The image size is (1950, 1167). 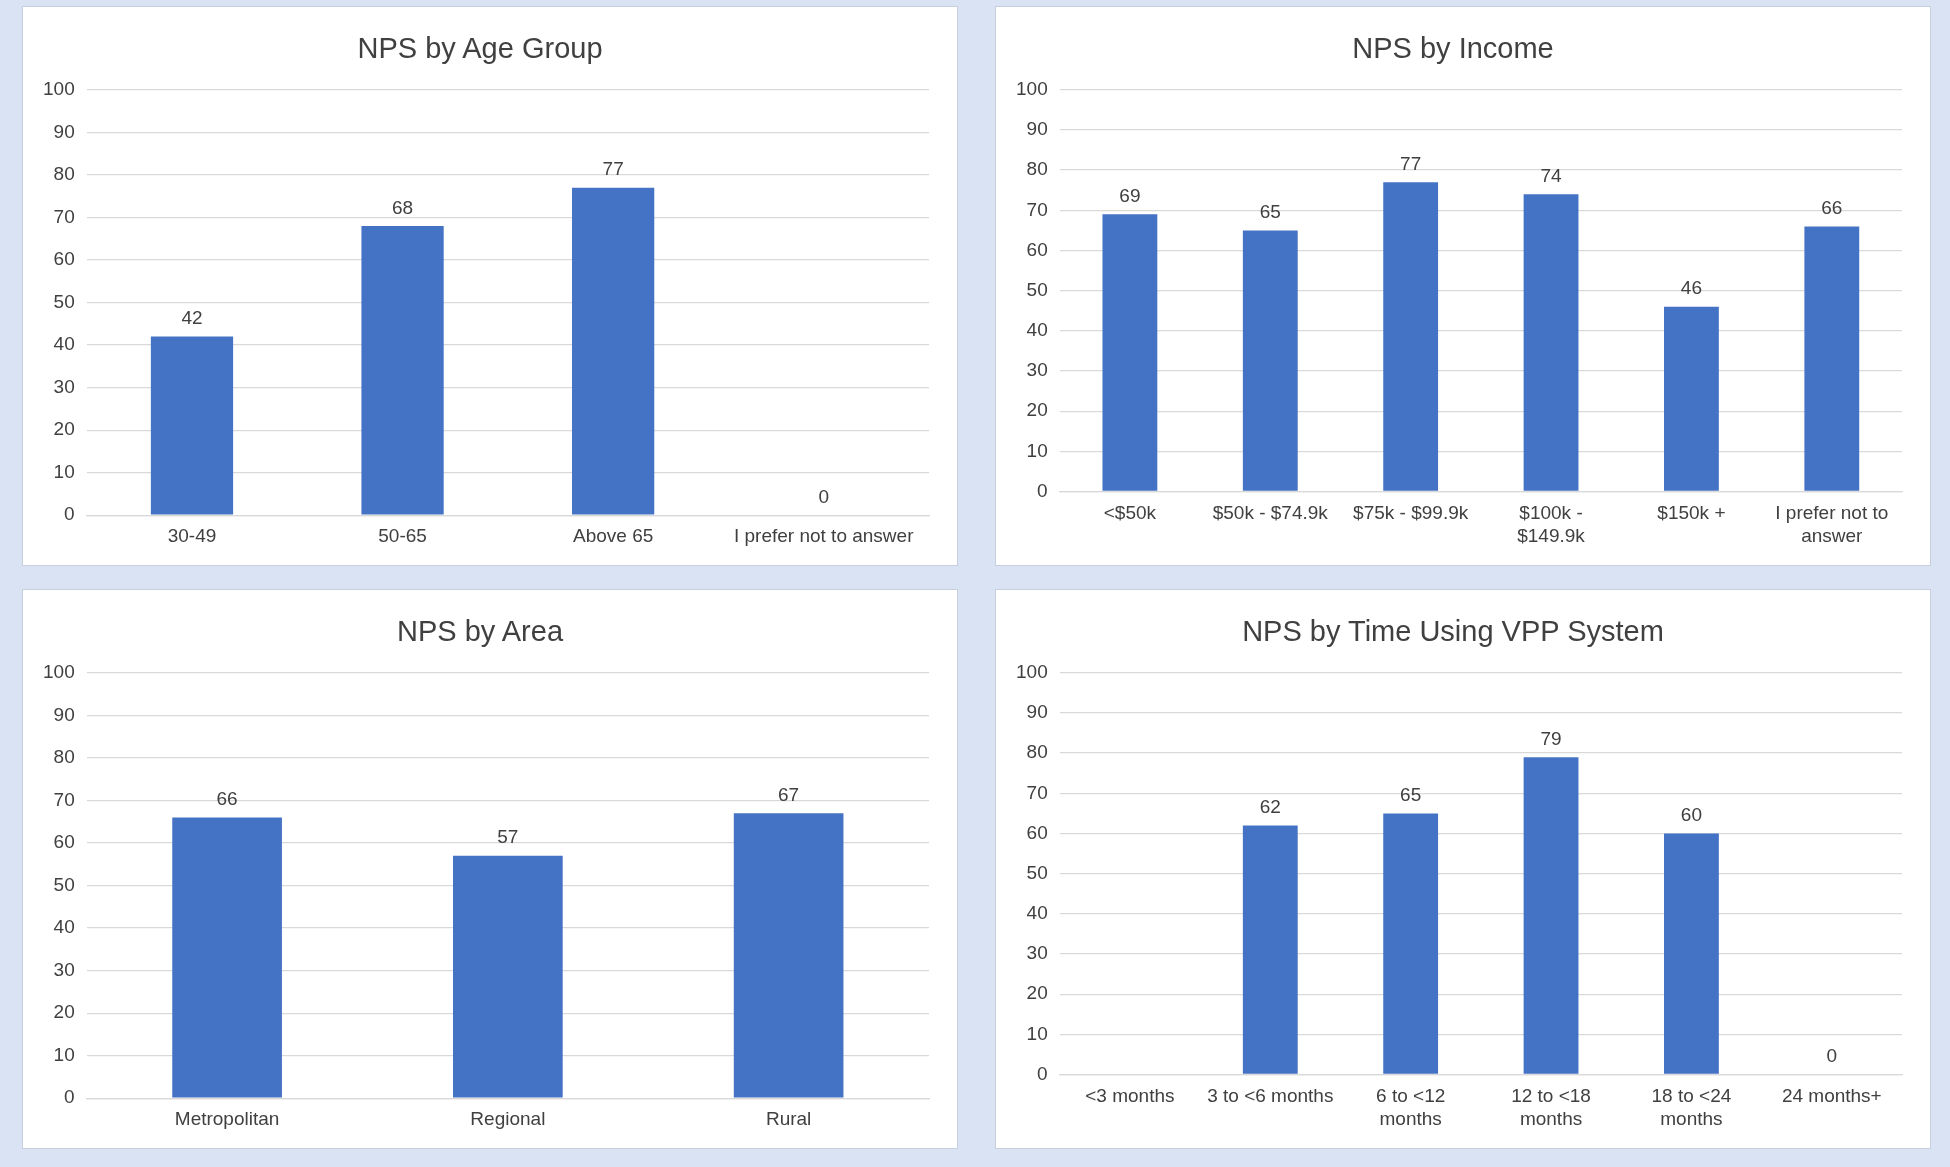 What do you see at coordinates (1551, 175) in the screenshot?
I see `data-label: 74` at bounding box center [1551, 175].